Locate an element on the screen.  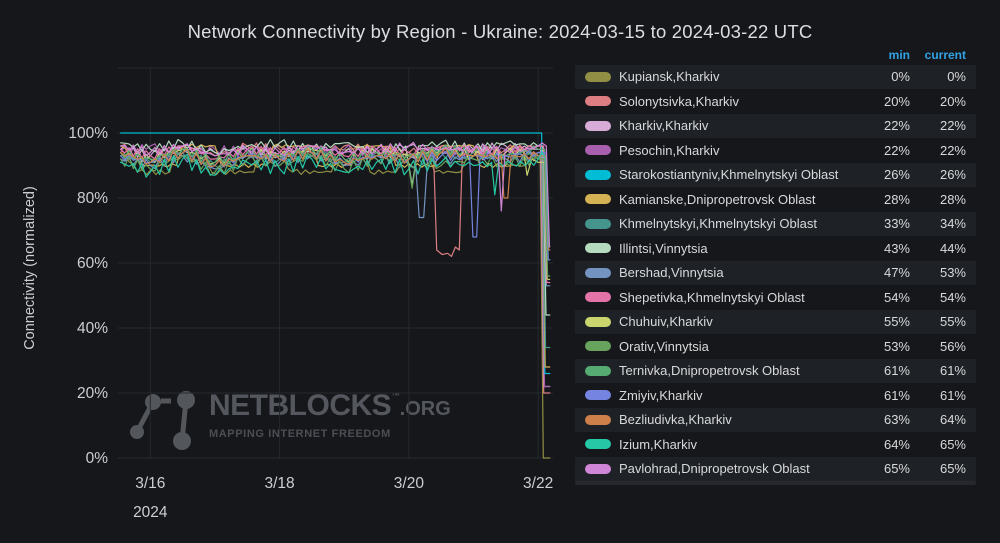
y-axis-tick-label: 0% is located at coordinates (97, 458).